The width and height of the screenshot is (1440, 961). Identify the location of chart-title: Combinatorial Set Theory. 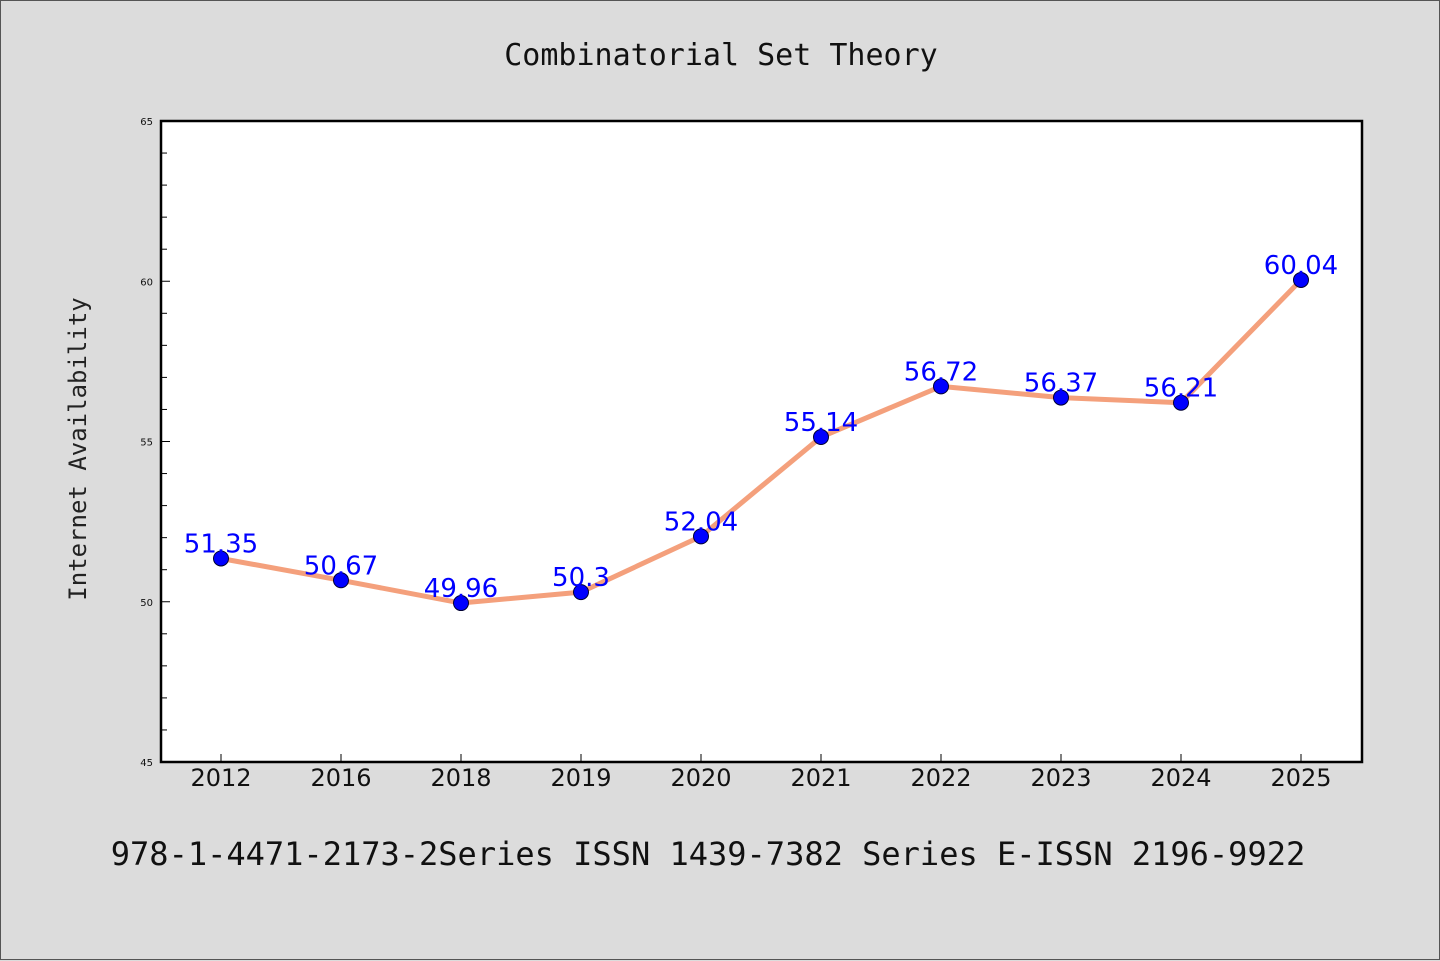
(720, 55).